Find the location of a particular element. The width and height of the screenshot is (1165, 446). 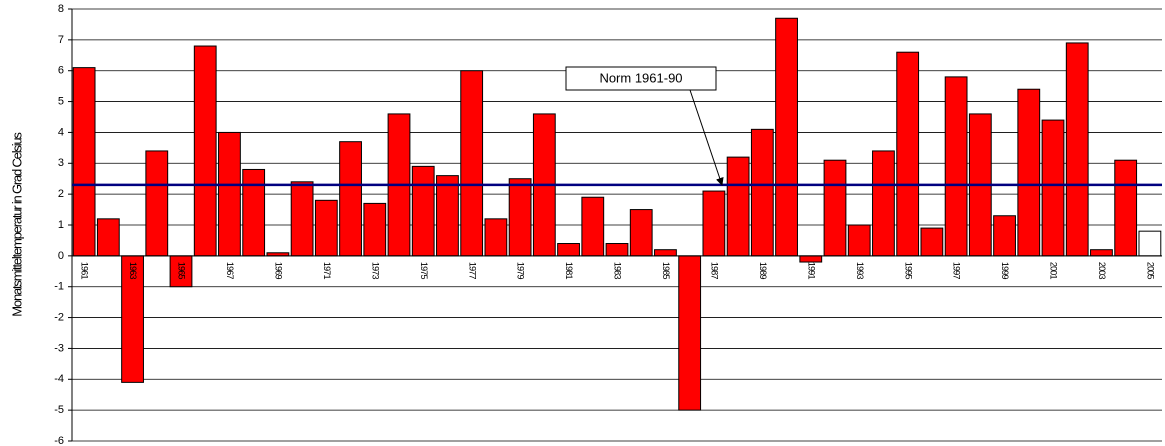

x-tick-label: 1969 is located at coordinates (279, 271).